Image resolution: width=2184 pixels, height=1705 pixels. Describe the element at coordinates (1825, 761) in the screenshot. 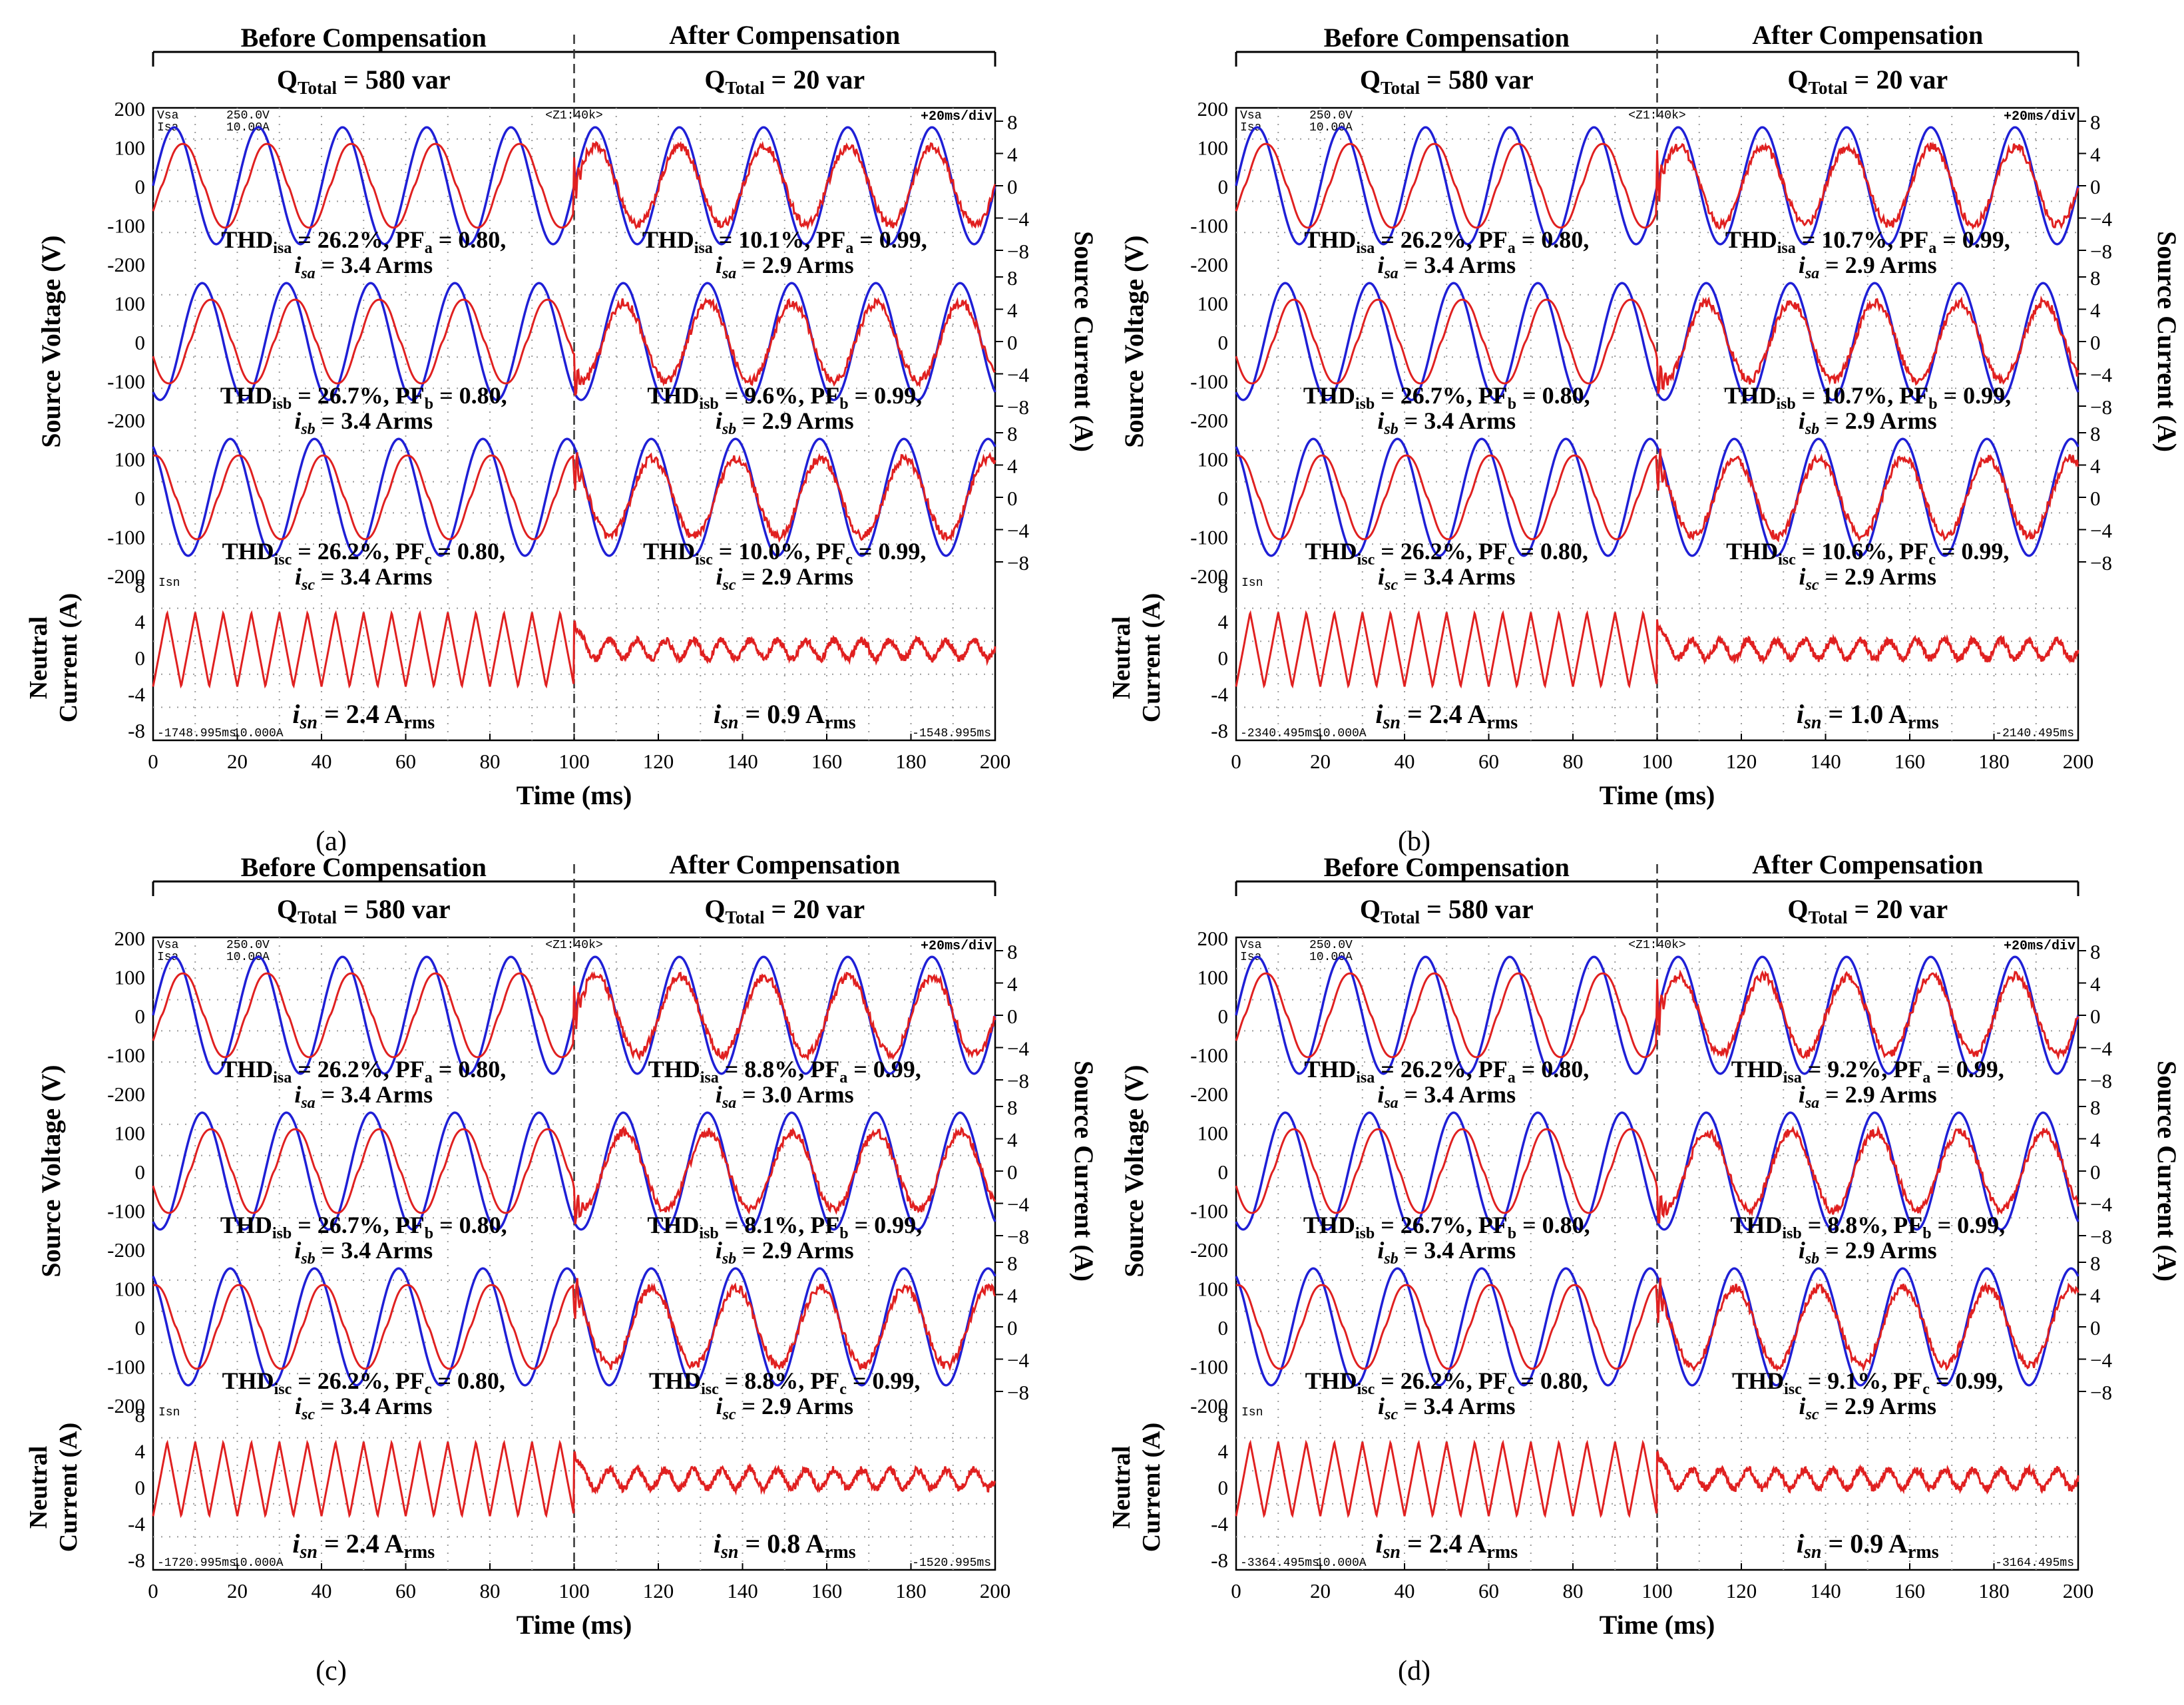

I see `x-tick-label: 140` at that location.